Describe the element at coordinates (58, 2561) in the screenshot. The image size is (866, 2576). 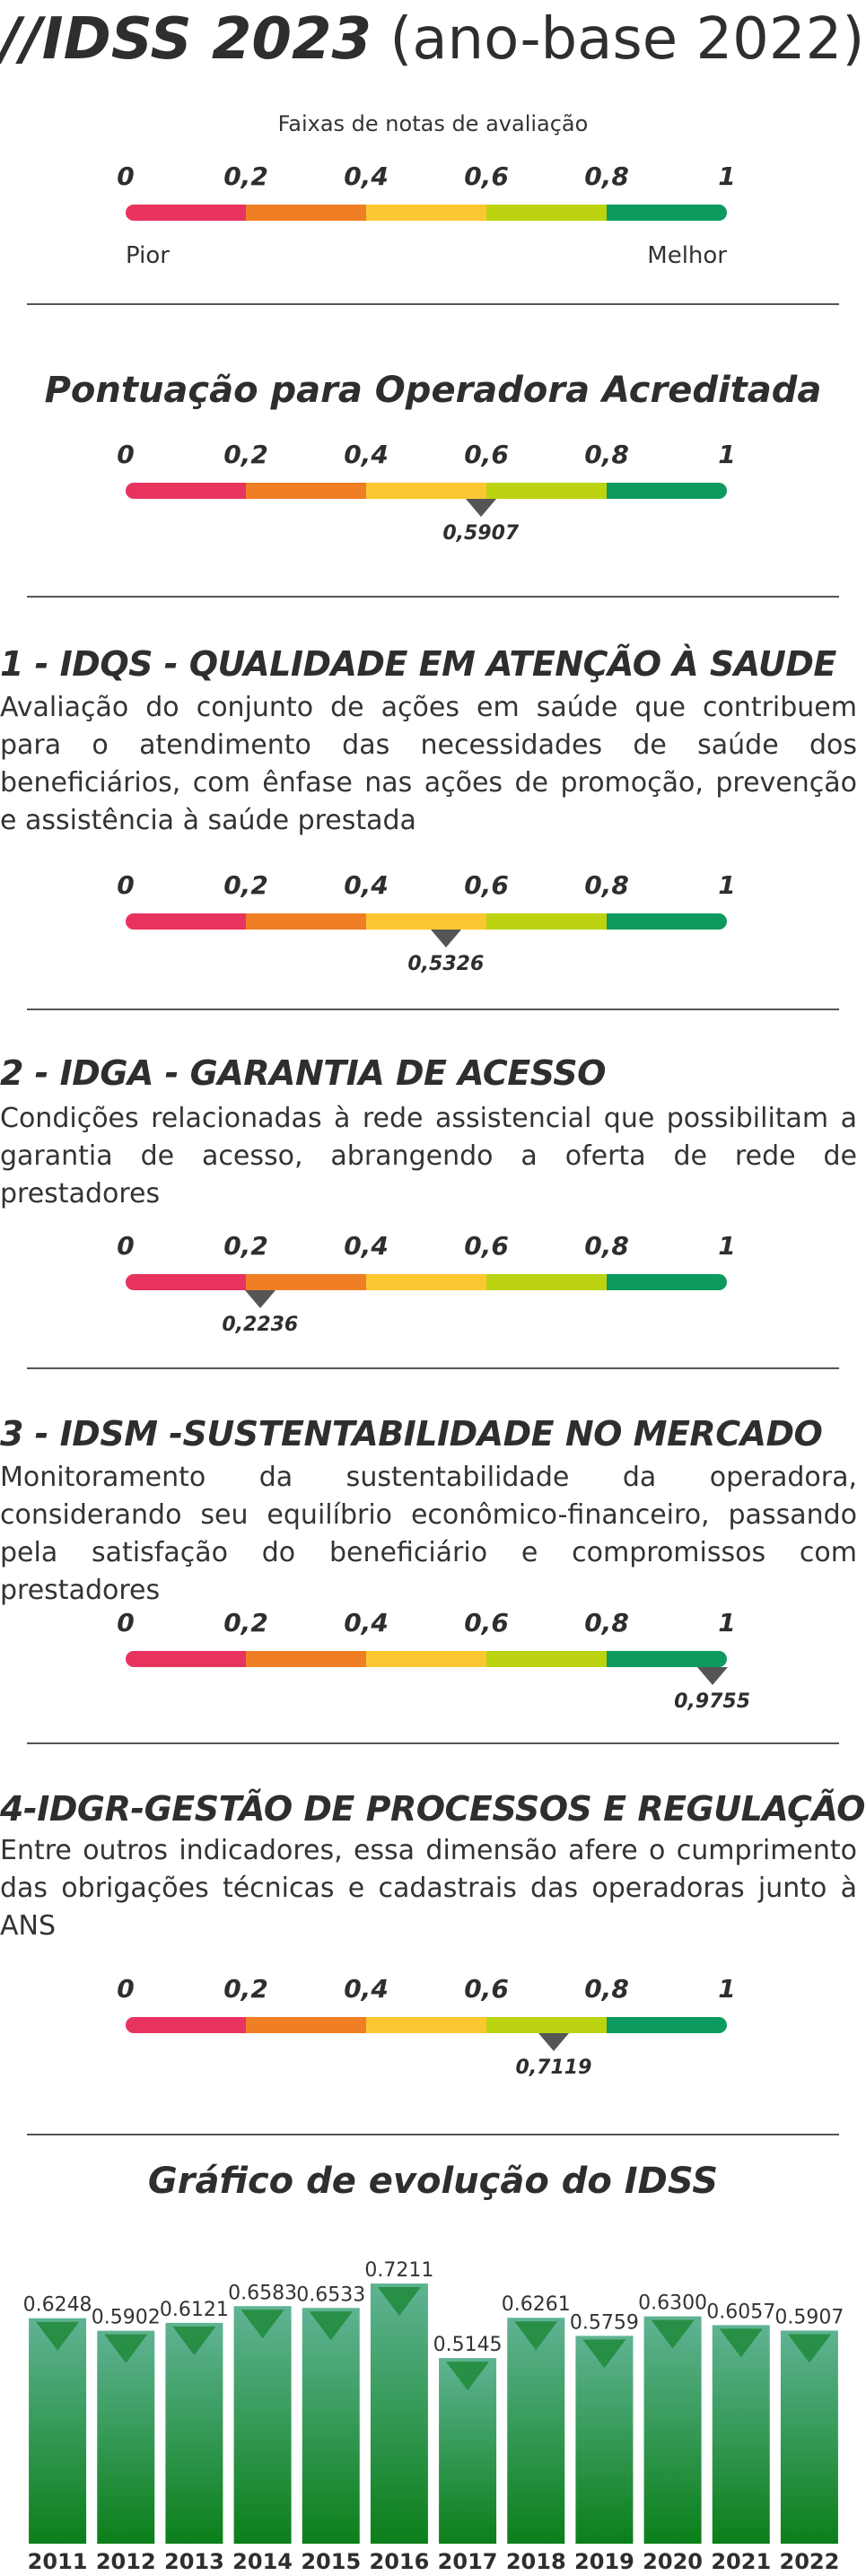
I see `year-tick-label: 2011` at that location.